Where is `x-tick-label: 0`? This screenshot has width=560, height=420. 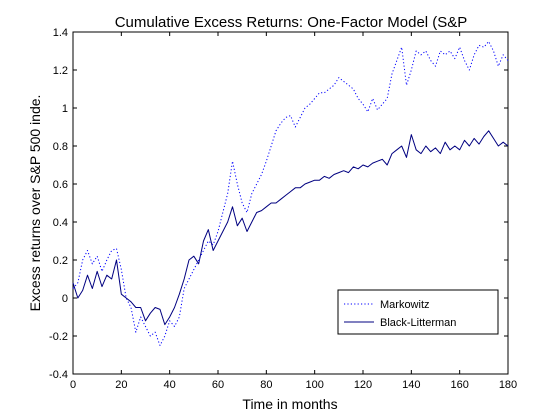
x-tick-label: 0 is located at coordinates (73, 385).